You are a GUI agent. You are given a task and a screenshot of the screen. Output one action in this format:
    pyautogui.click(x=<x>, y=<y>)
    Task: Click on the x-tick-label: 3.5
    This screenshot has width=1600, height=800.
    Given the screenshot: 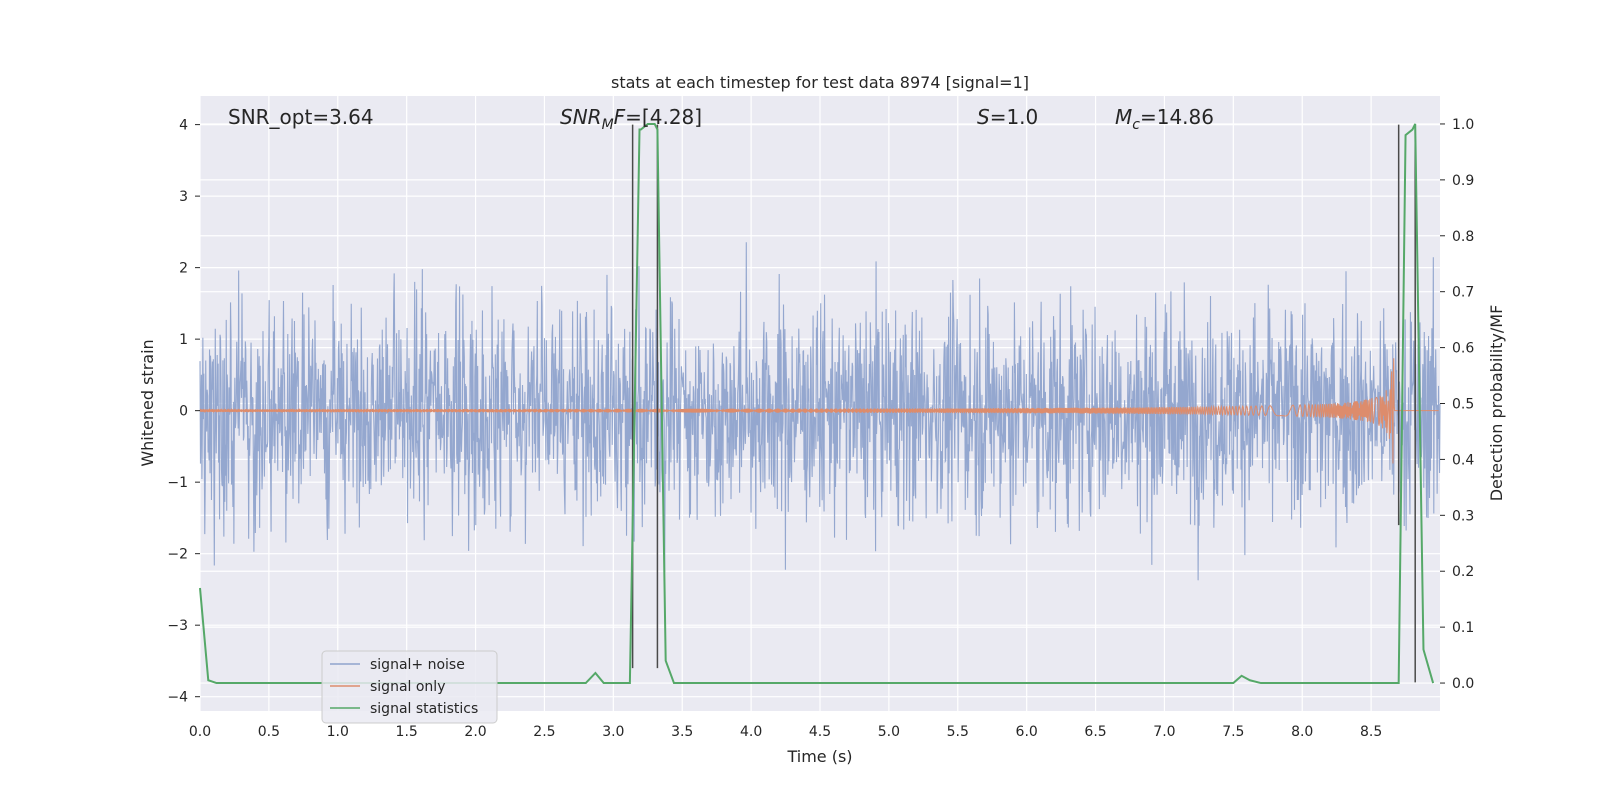 What is the action you would take?
    pyautogui.click(x=682, y=732)
    